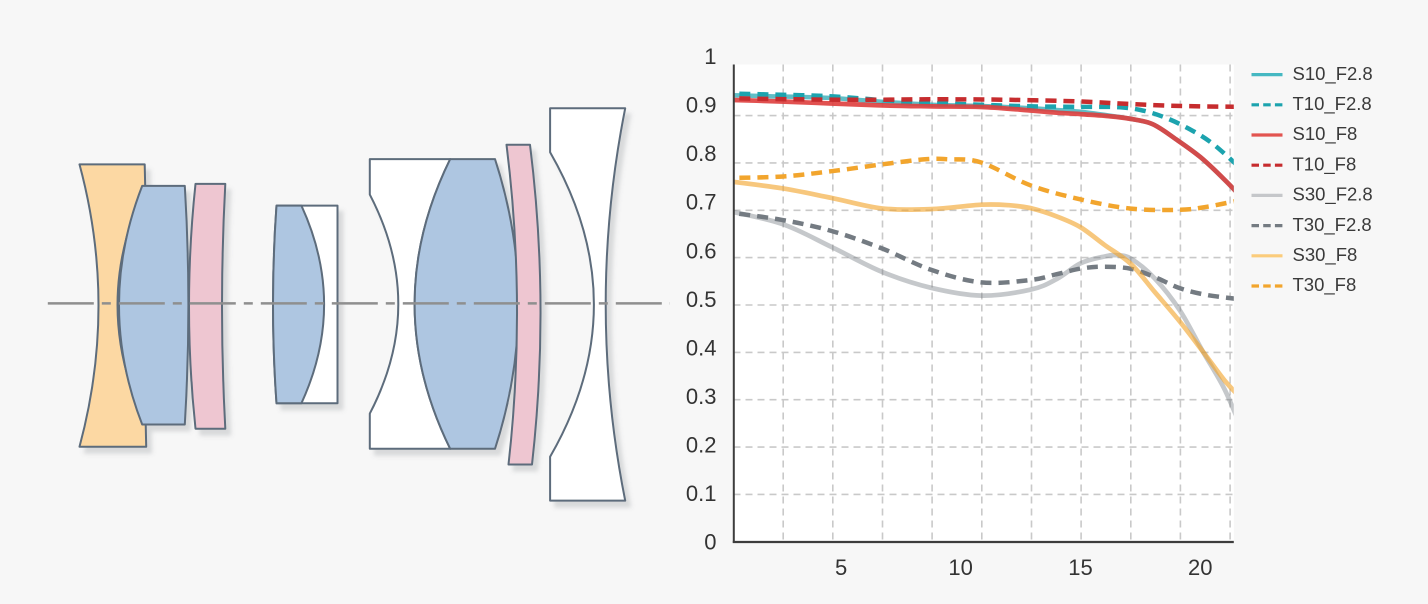 Image resolution: width=1428 pixels, height=604 pixels. What do you see at coordinates (701, 250) in the screenshot?
I see `svg-text: 0.6` at bounding box center [701, 250].